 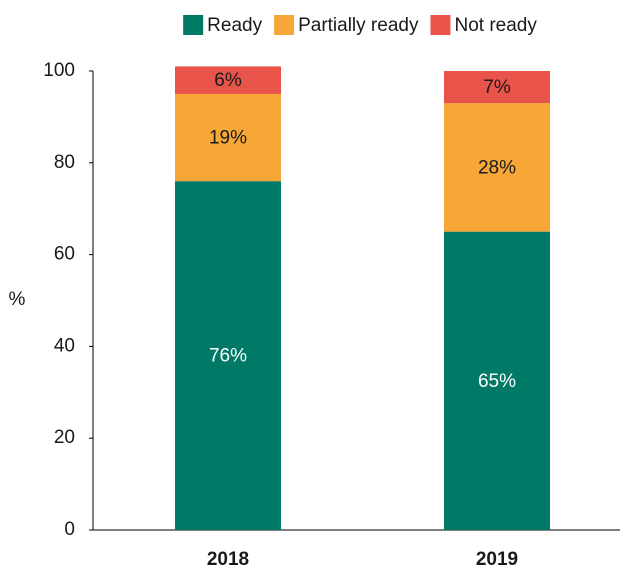 I want to click on legend-label: Not ready, so click(x=495, y=25).